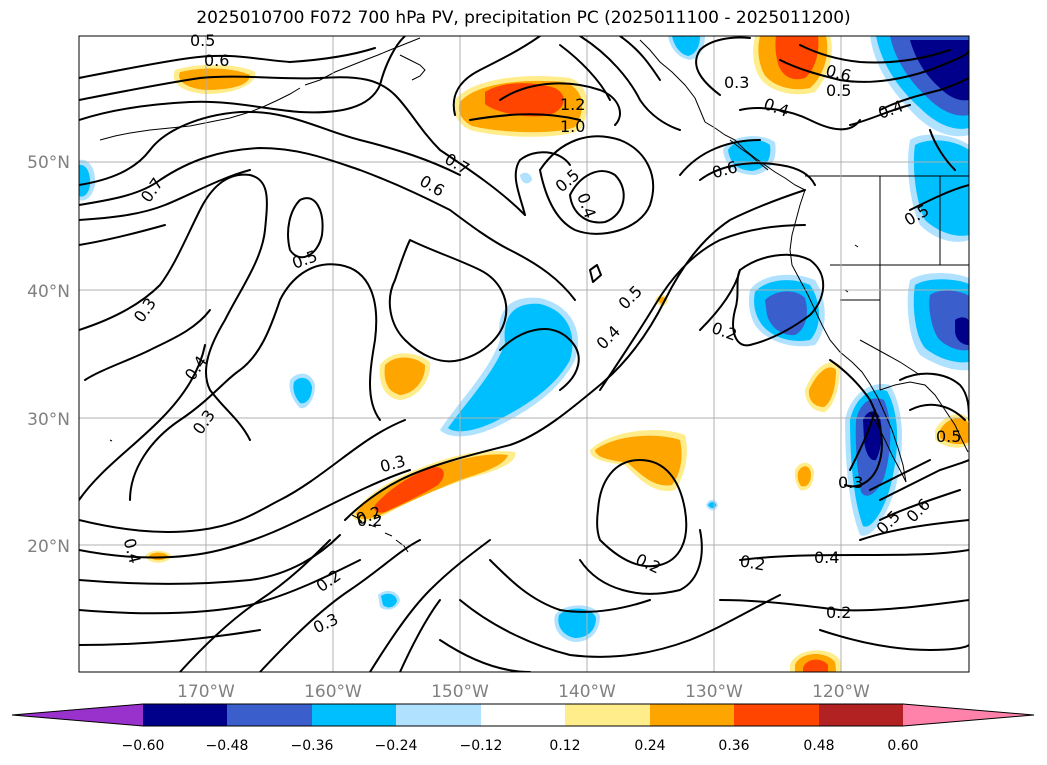 This screenshot has height=765, width=1047. What do you see at coordinates (587, 692) in the screenshot?
I see `lon-label: 140°W` at bounding box center [587, 692].